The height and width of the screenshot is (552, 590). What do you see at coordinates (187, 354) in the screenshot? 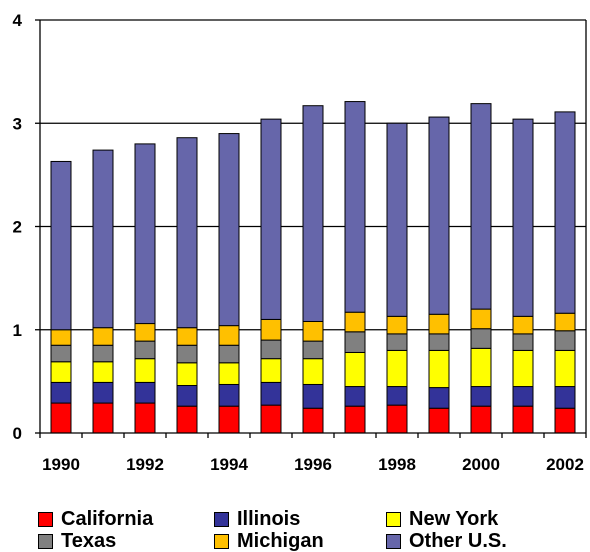
I see `bar-texas-1993` at bounding box center [187, 354].